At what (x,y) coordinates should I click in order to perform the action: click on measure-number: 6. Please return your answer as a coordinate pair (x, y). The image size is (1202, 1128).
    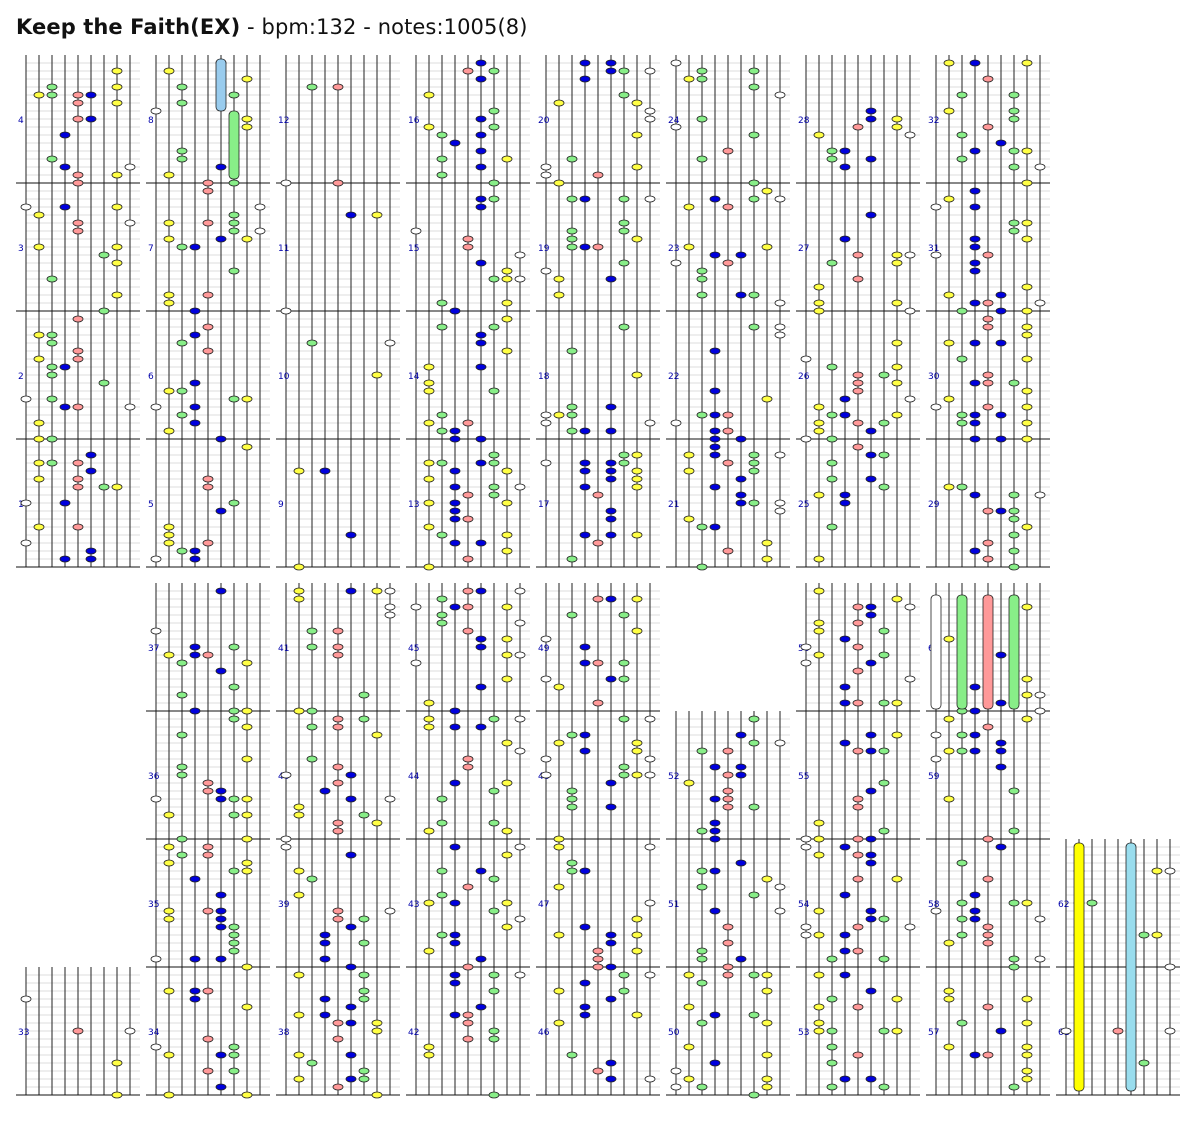
    Looking at the image, I should click on (151, 377).